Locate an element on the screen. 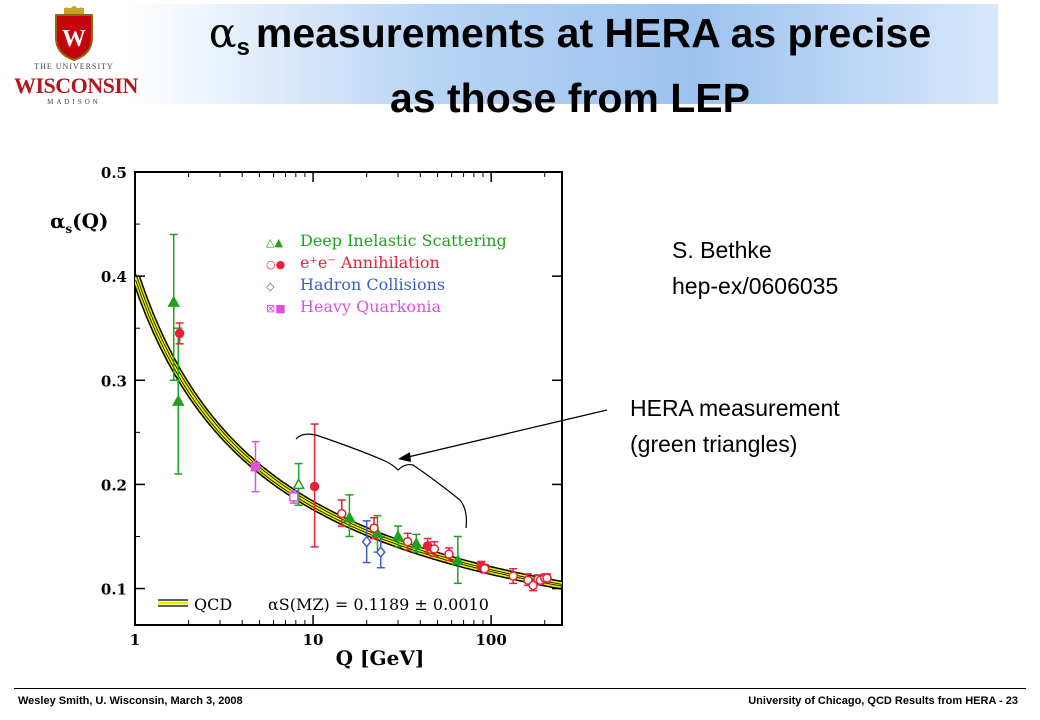 The width and height of the screenshot is (1040, 720). legend-label: Deep Inelastic Scattering is located at coordinates (403, 240).